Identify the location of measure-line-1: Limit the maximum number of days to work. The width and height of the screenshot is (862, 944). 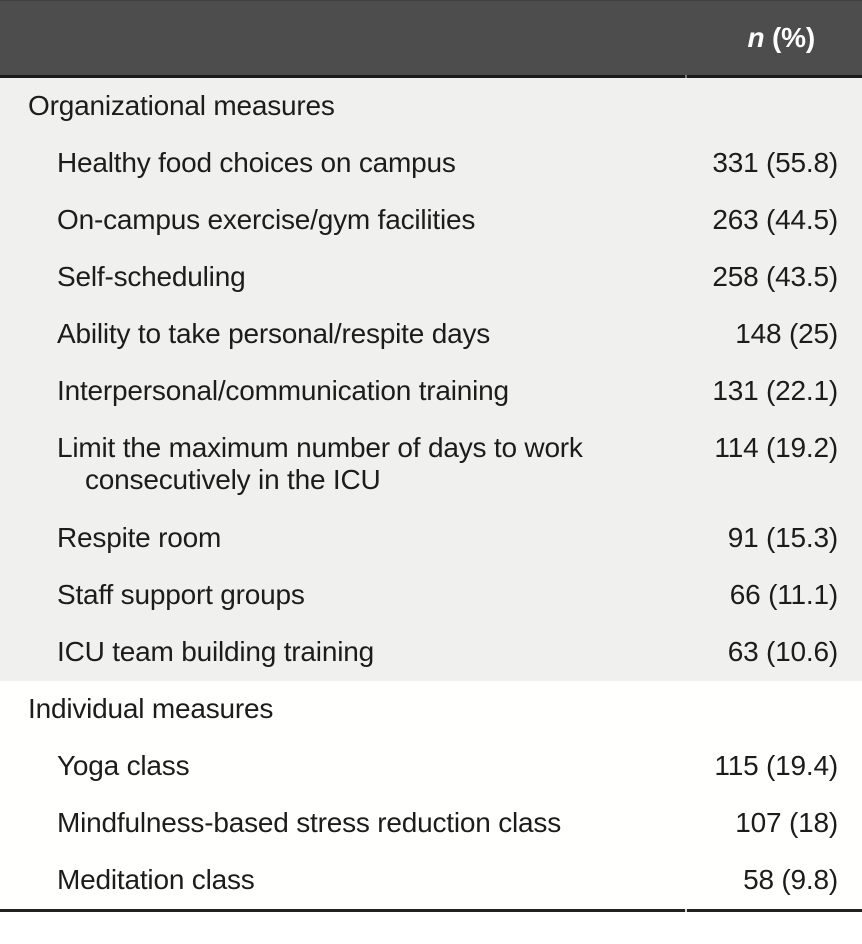
(320, 447).